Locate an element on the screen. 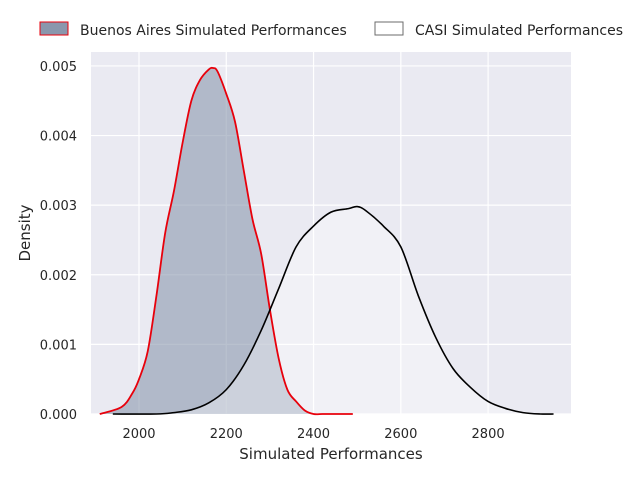 This screenshot has width=640, height=480. legend-swatch-buenos-aires is located at coordinates (54, 28).